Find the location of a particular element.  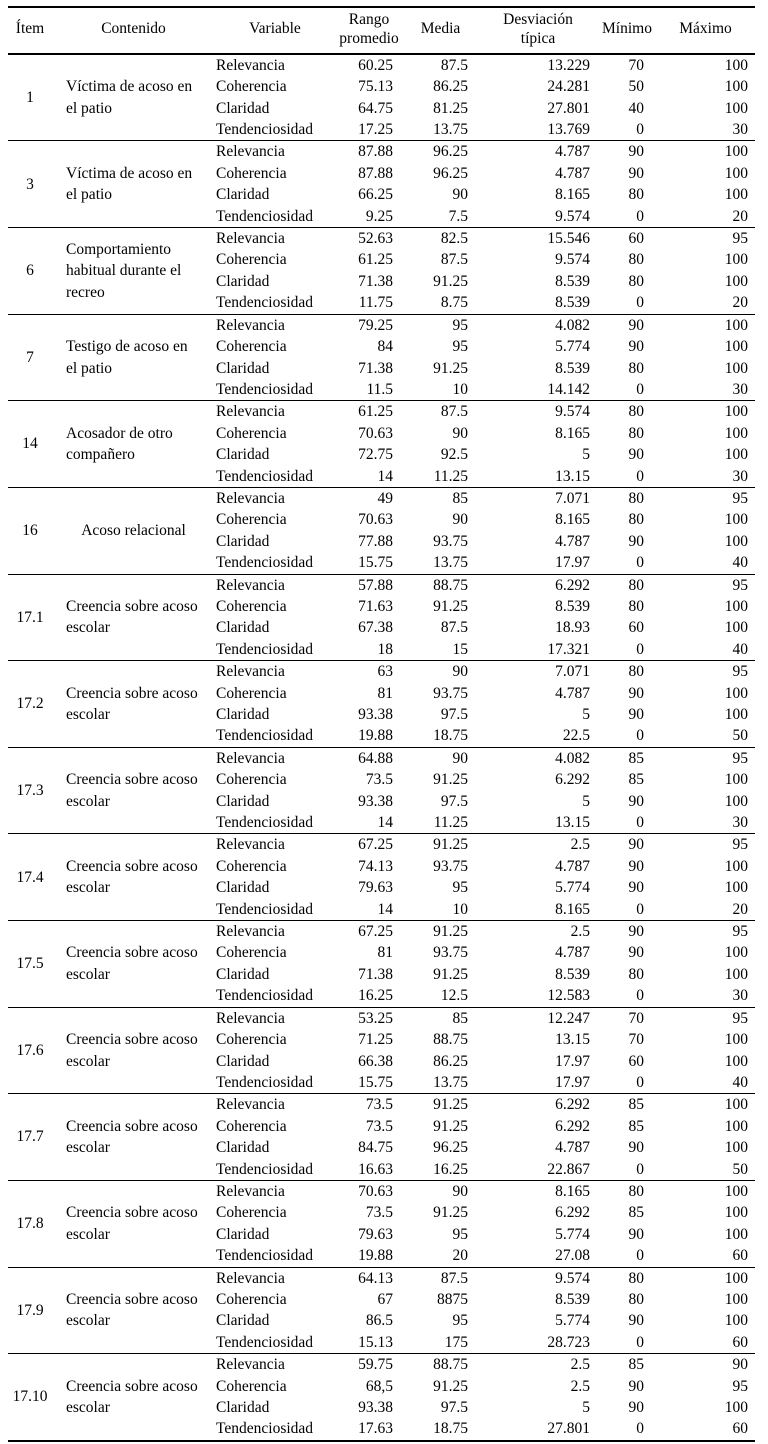

cell-minimo: 85 is located at coordinates (636, 1105).